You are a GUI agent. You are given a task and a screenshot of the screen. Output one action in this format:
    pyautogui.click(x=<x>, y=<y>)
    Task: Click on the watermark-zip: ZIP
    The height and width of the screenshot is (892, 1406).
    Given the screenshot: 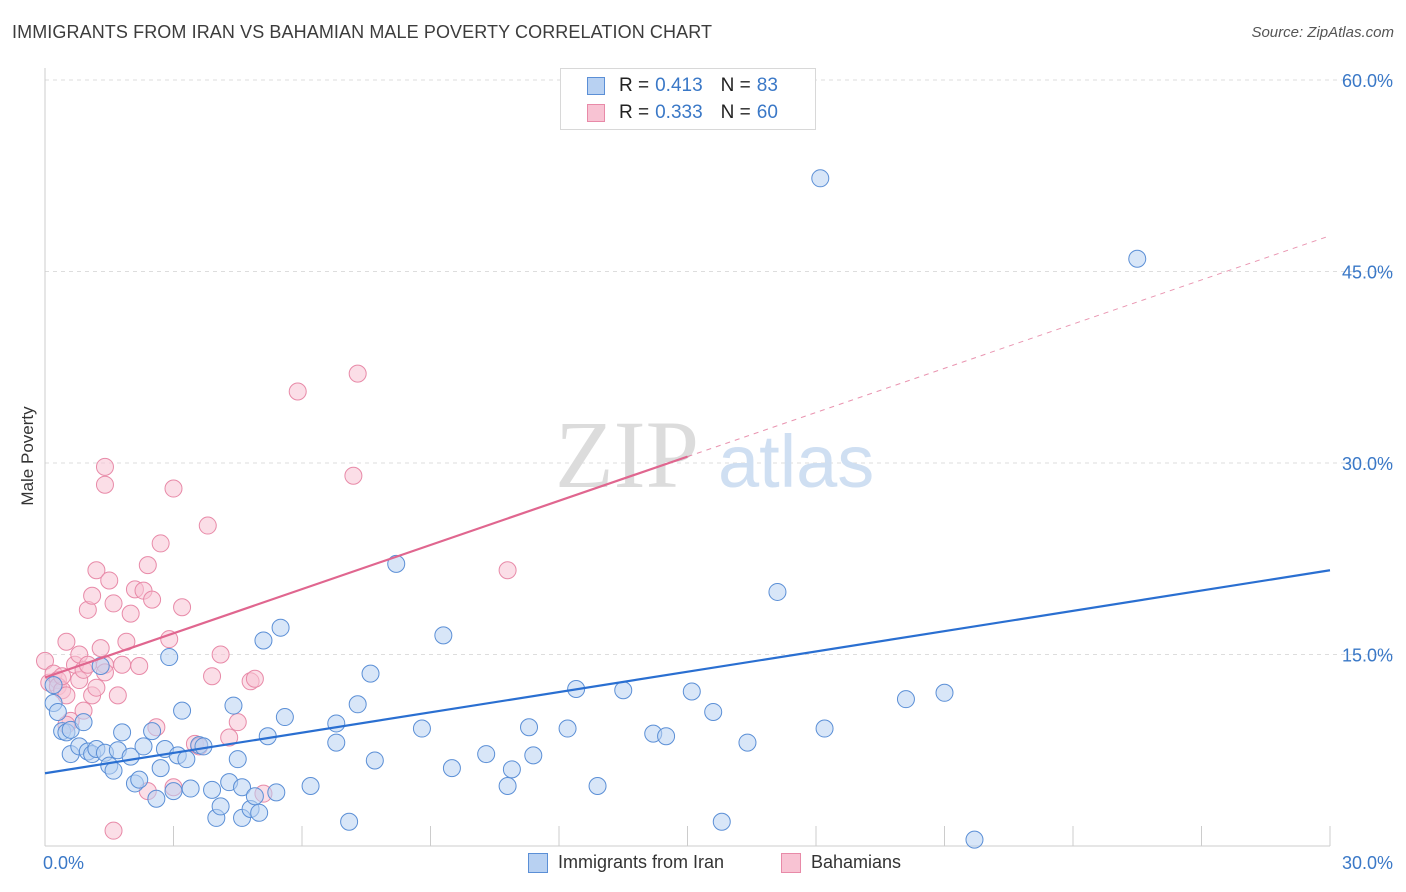 What is the action you would take?
    pyautogui.click(x=627, y=454)
    